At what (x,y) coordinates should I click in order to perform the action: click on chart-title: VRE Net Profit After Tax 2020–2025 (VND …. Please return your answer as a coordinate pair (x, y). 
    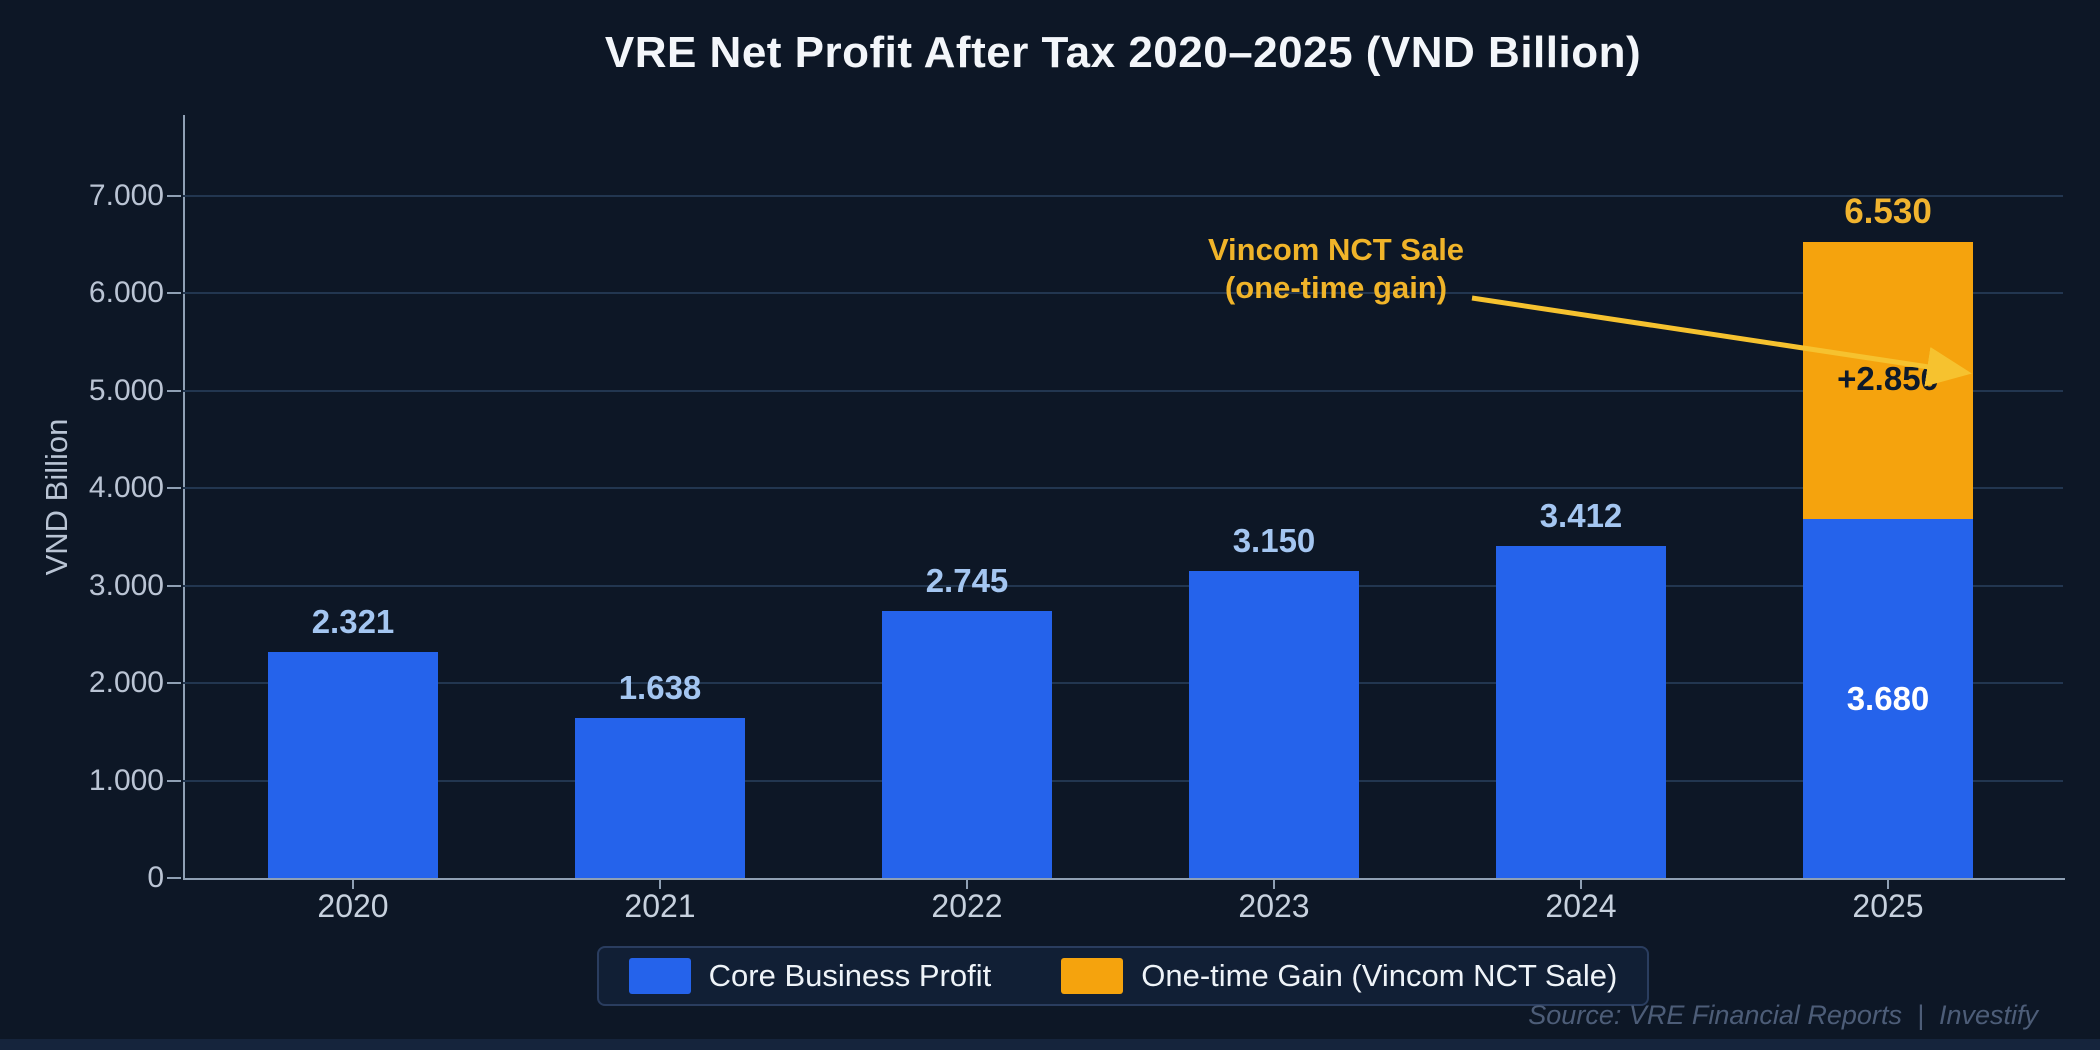
    Looking at the image, I should click on (1123, 52).